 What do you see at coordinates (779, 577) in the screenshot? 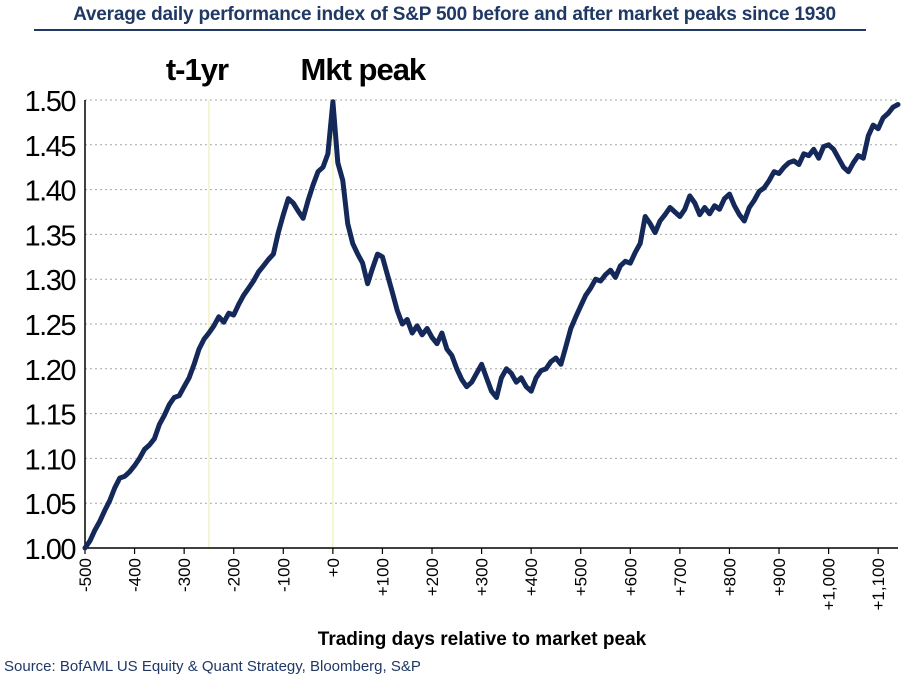
I see `x-tick-label: +900` at bounding box center [779, 577].